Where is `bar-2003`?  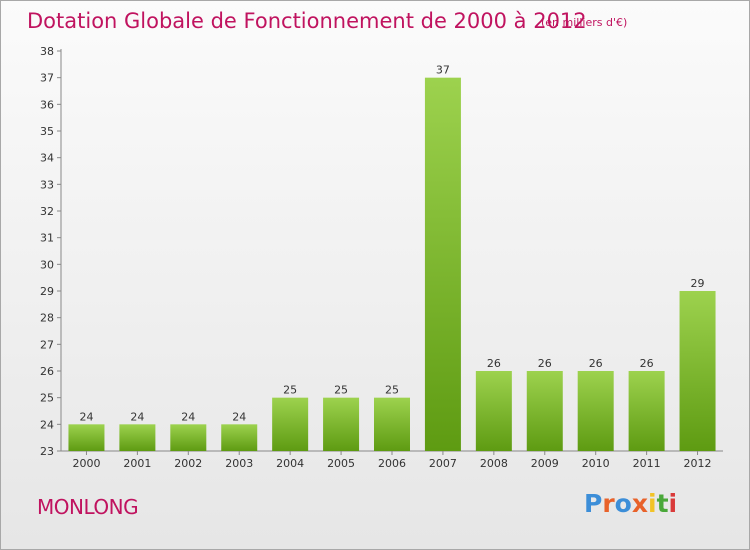 bar-2003 is located at coordinates (239, 437).